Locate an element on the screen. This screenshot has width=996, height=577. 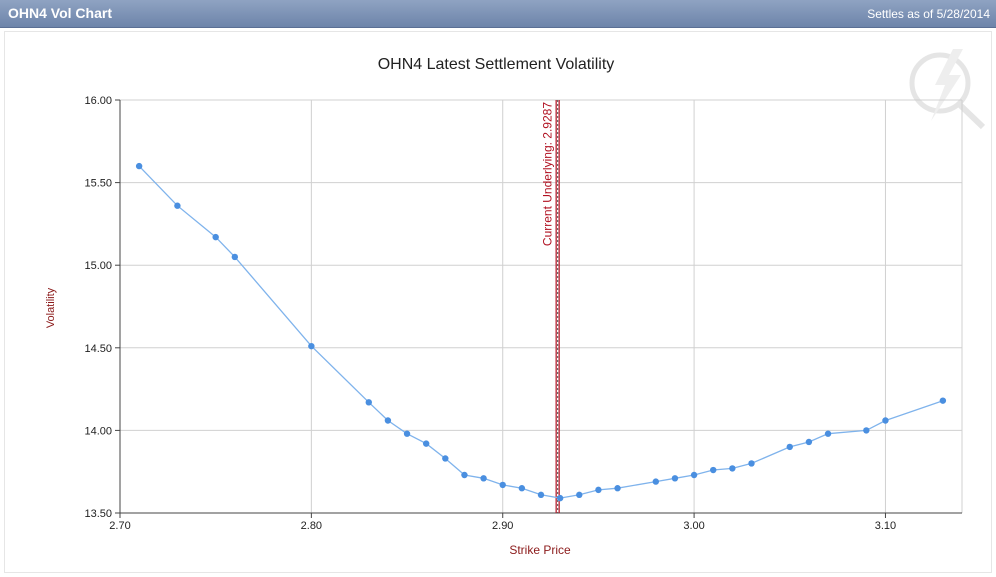
panel-header: OHN4 Vol Chart Settles as of 5/28/2014 is located at coordinates (498, 14).